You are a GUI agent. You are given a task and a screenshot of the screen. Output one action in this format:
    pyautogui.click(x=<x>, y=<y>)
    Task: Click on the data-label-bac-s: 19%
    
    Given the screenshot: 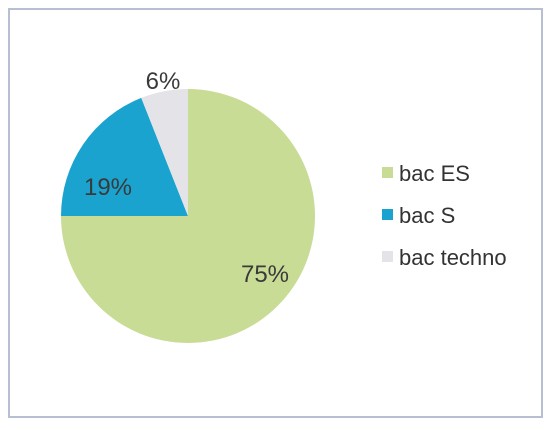 What is the action you would take?
    pyautogui.click(x=108, y=187)
    